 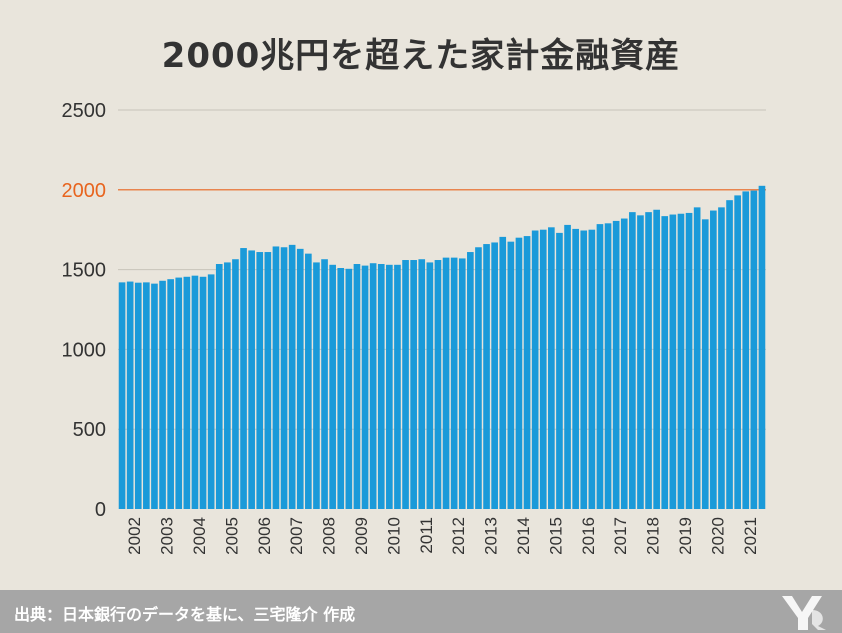 What do you see at coordinates (555, 536) in the screenshot?
I see `x-tick-label: 2015` at bounding box center [555, 536].